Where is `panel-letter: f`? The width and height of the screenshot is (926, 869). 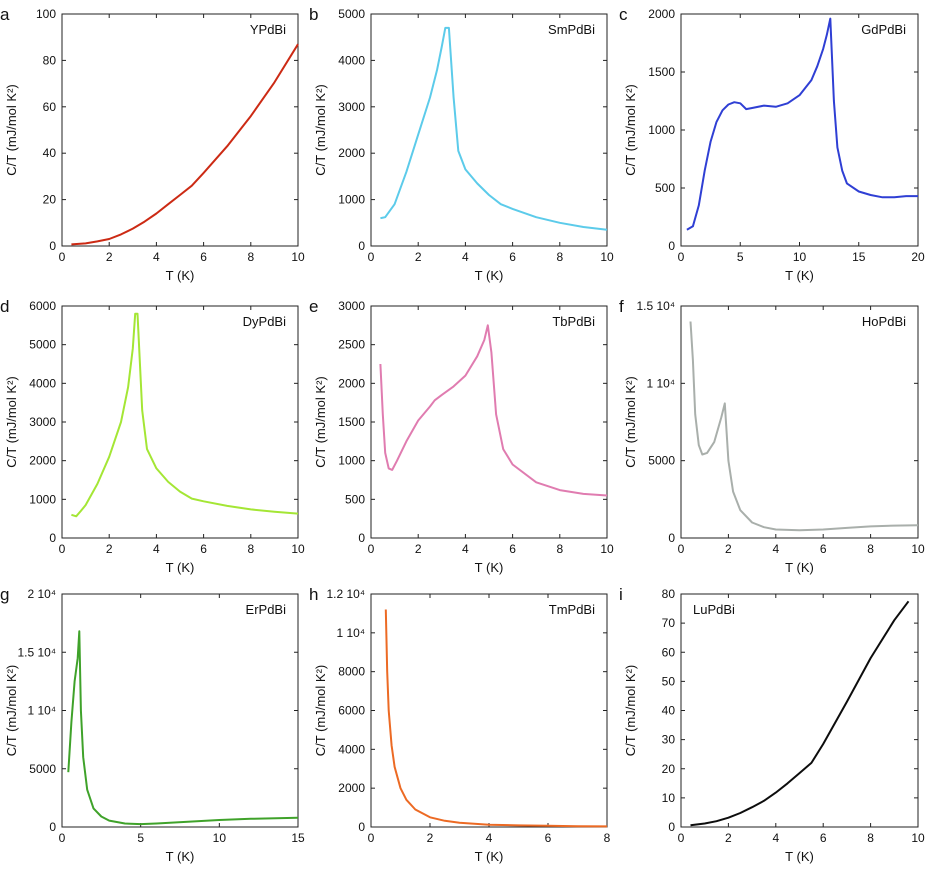 panel-letter: f is located at coordinates (621, 306).